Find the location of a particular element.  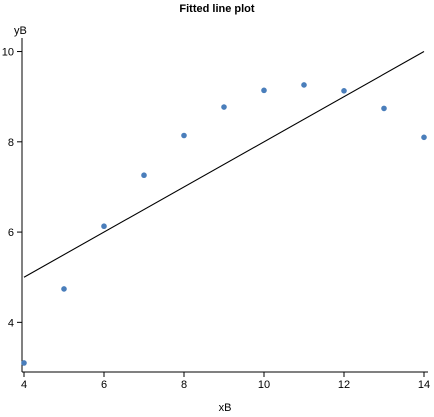

y-tick-label: 8 is located at coordinates (11, 143).